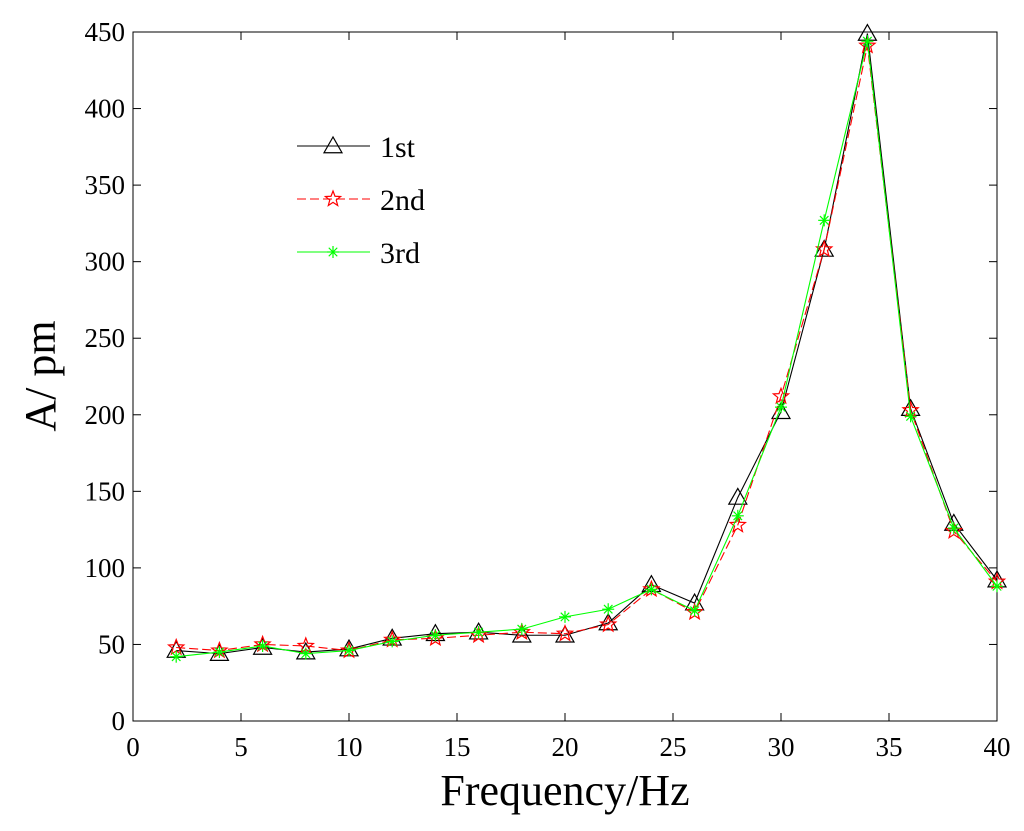  What do you see at coordinates (400, 253) in the screenshot?
I see `legend-item-3rd-label: 3rd` at bounding box center [400, 253].